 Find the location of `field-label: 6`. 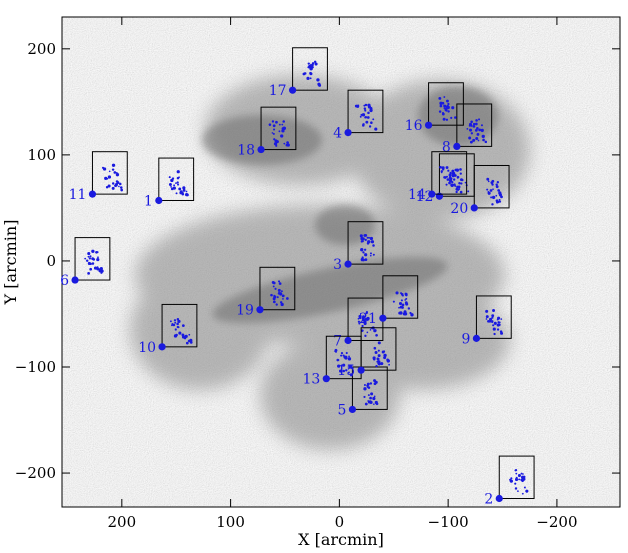

field-label: 6 is located at coordinates (64, 281).